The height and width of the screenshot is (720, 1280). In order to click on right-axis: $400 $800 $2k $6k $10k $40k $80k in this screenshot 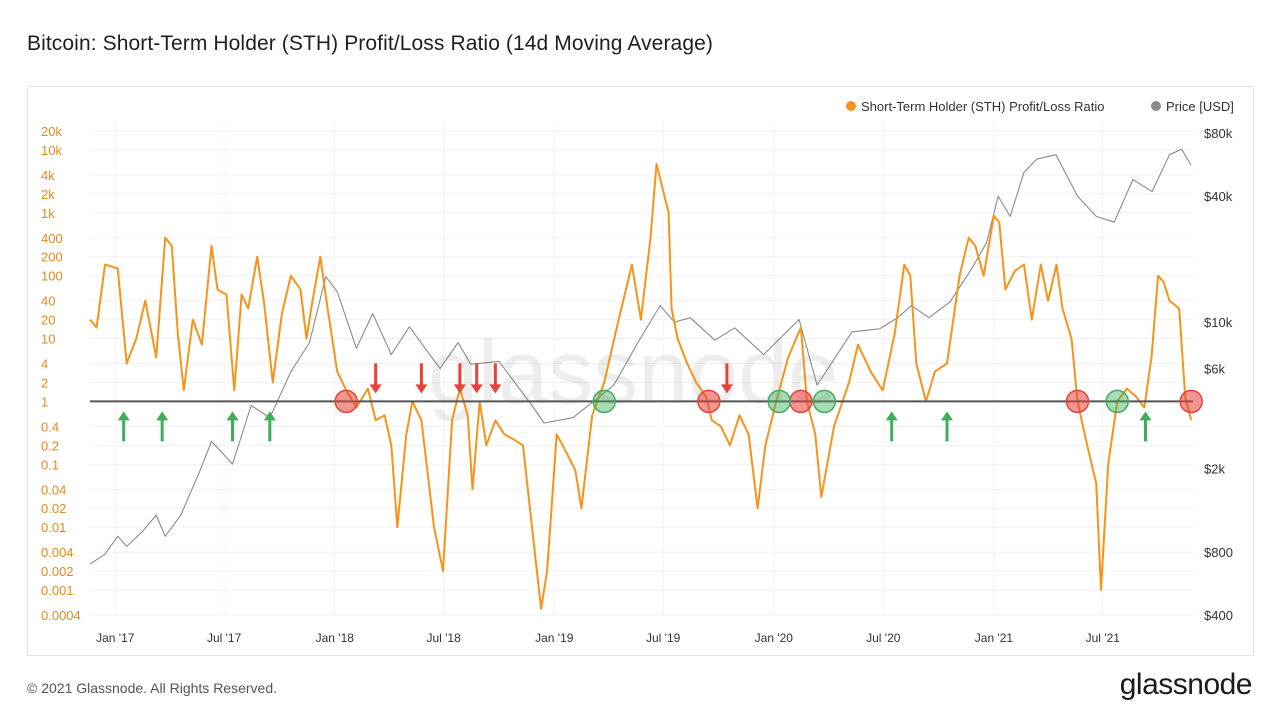, I will do `click(1218, 374)`.